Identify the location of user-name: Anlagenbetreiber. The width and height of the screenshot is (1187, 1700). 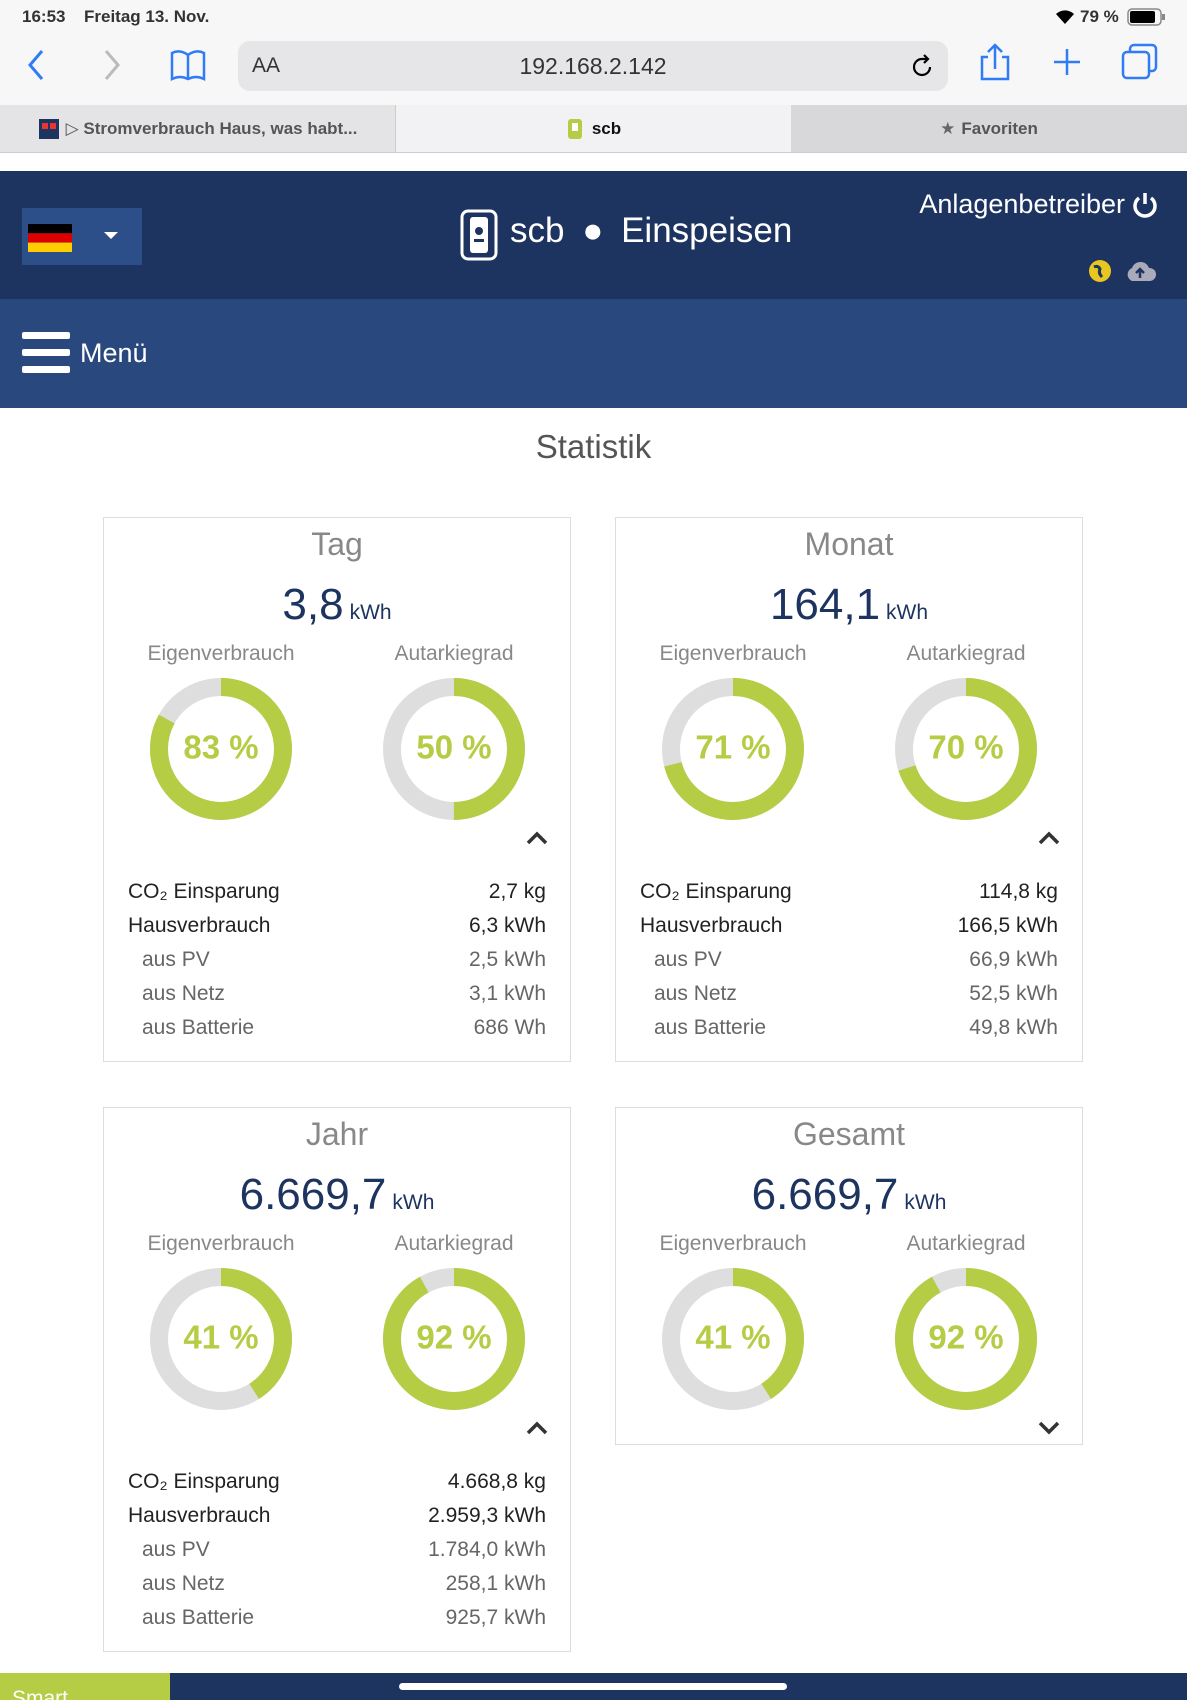
(1022, 204).